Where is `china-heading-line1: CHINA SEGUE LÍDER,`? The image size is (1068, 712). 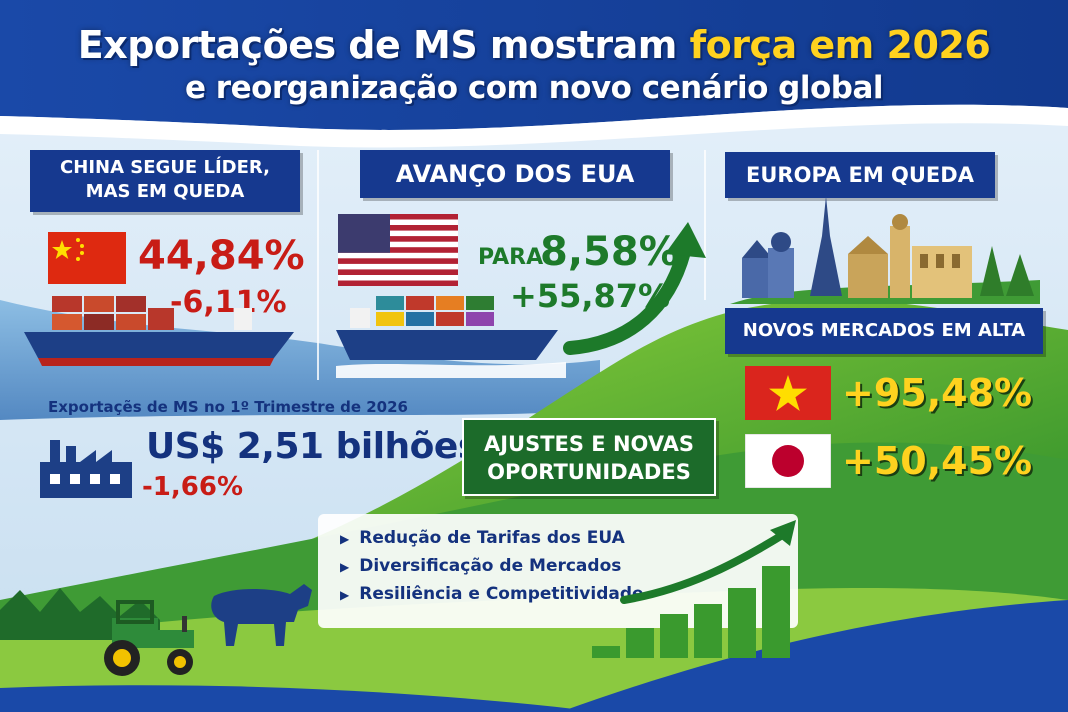
china-heading-line1: CHINA SEGUE LÍDER, is located at coordinates (165, 167).